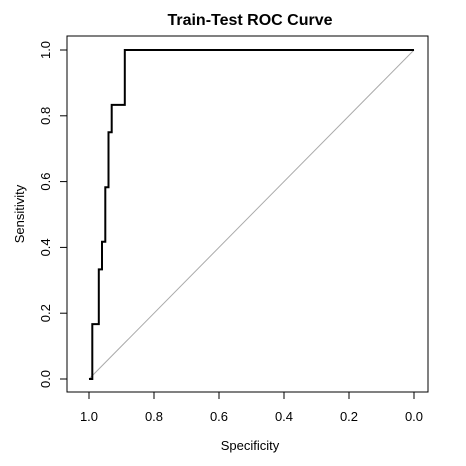 The width and height of the screenshot is (466, 466). Describe the element at coordinates (219, 416) in the screenshot. I see `x-tick-label: 0.6` at that location.